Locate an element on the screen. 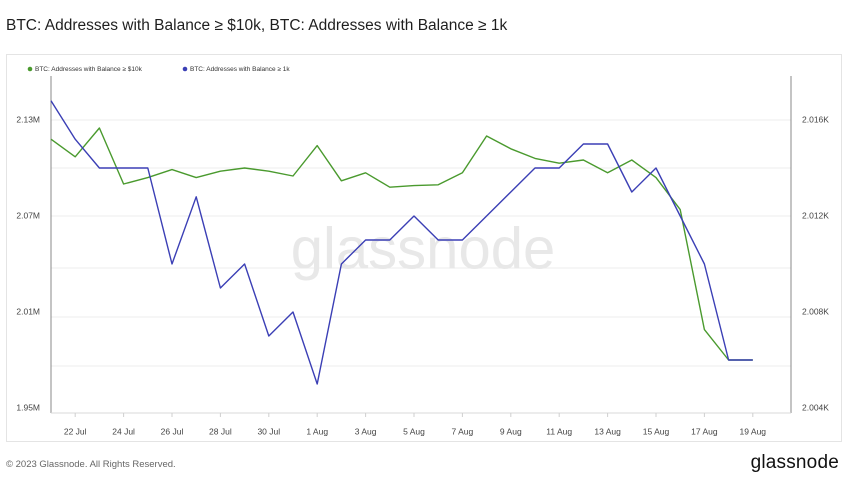 The height and width of the screenshot is (482, 849). copyright-text: © 2023 Glassnode. All Rights Reserved. is located at coordinates (91, 464).